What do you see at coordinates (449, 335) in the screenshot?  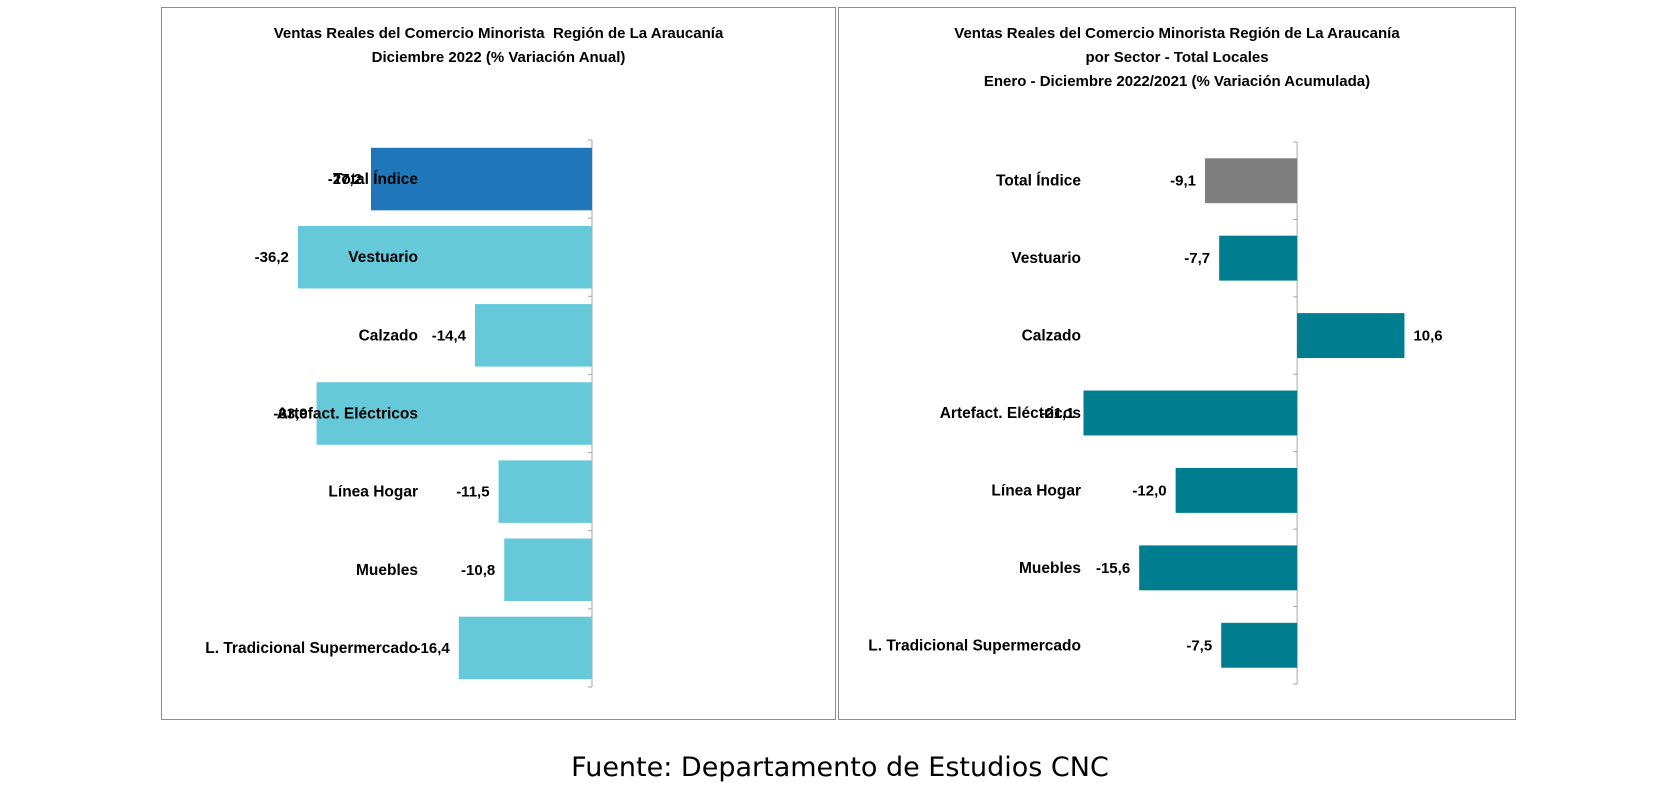 I see `bar-value-label: -14,4` at bounding box center [449, 335].